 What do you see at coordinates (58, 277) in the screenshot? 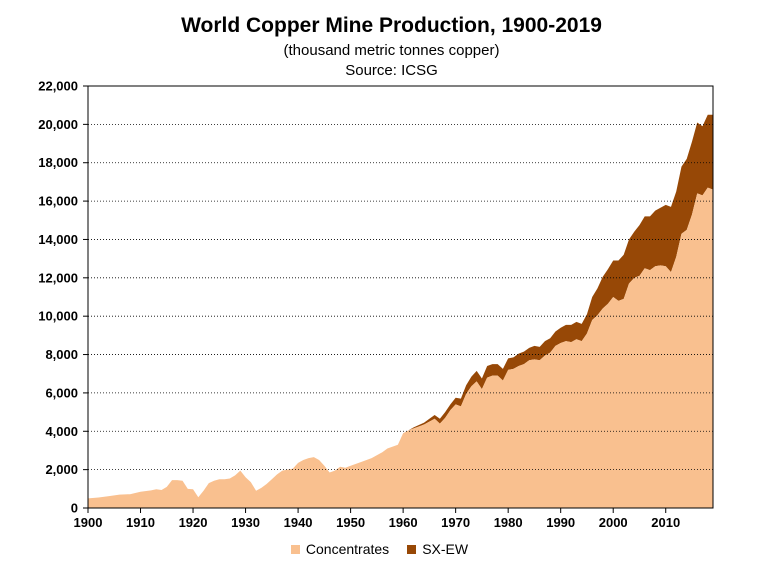
I see `y-tick-label: 12,000` at bounding box center [58, 277].